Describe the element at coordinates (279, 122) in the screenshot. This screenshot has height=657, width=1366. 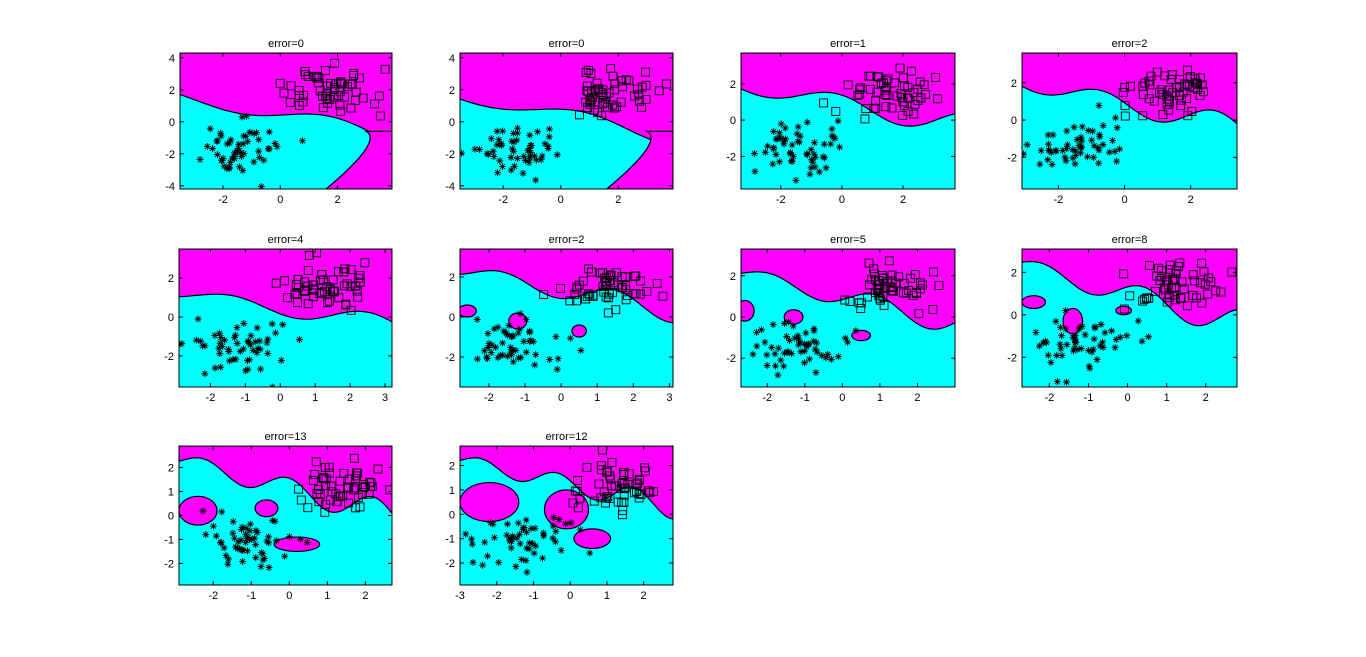
I see `subplot-1: error=0 -2 0 2 4 2 0 -2 -4` at that location.